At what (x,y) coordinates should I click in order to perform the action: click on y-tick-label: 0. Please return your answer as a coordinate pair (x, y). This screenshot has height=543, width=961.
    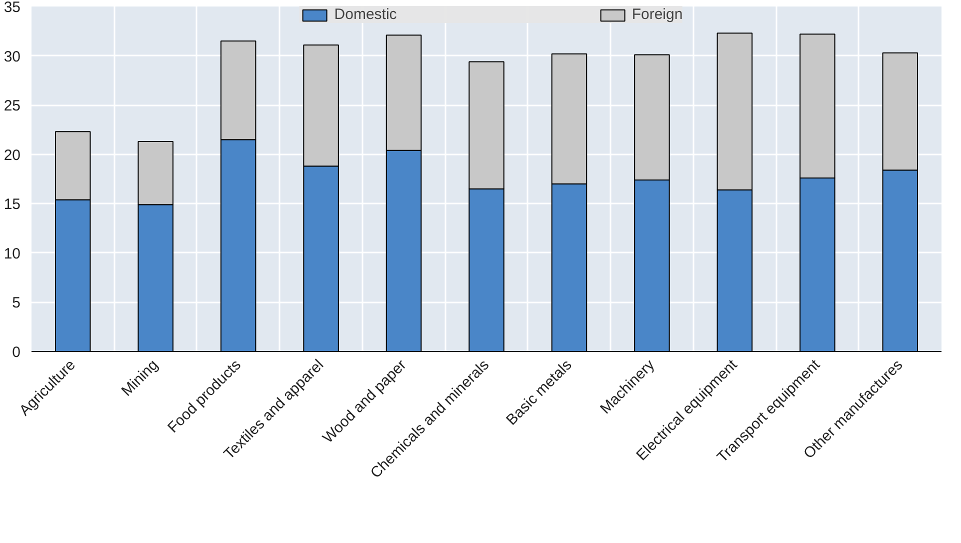
    Looking at the image, I should click on (16, 352).